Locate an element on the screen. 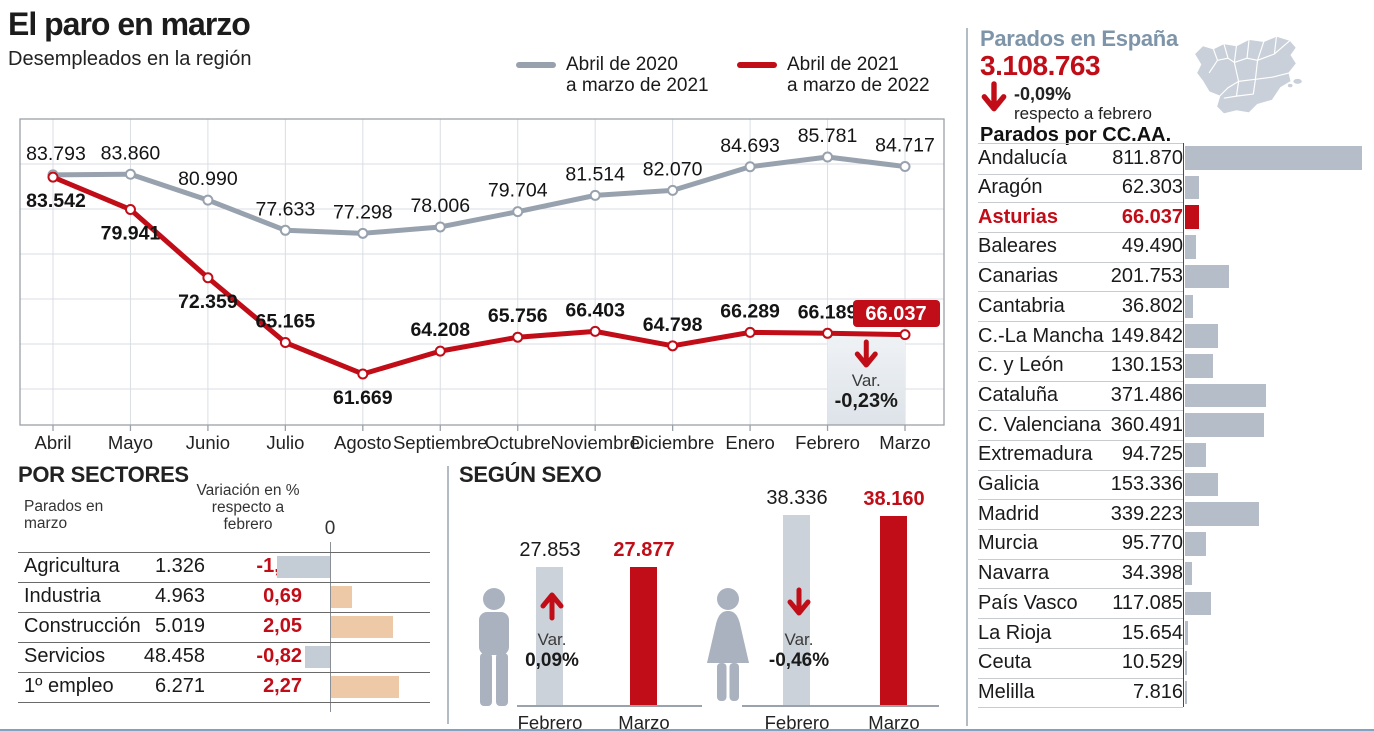 The image size is (1374, 731). table-row: Madrid 339.223 is located at coordinates (1080, 515).